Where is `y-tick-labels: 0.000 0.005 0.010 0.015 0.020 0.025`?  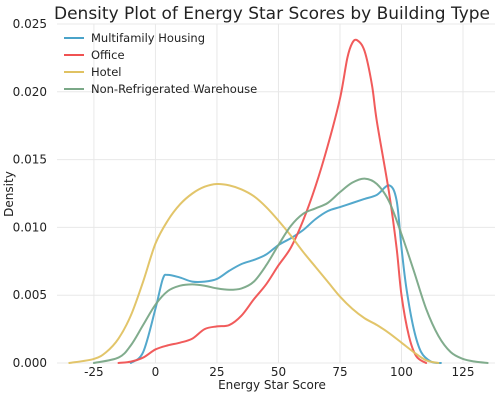
y-tick-labels: 0.000 0.005 0.010 0.015 0.020 0.025 is located at coordinates (30, 193).